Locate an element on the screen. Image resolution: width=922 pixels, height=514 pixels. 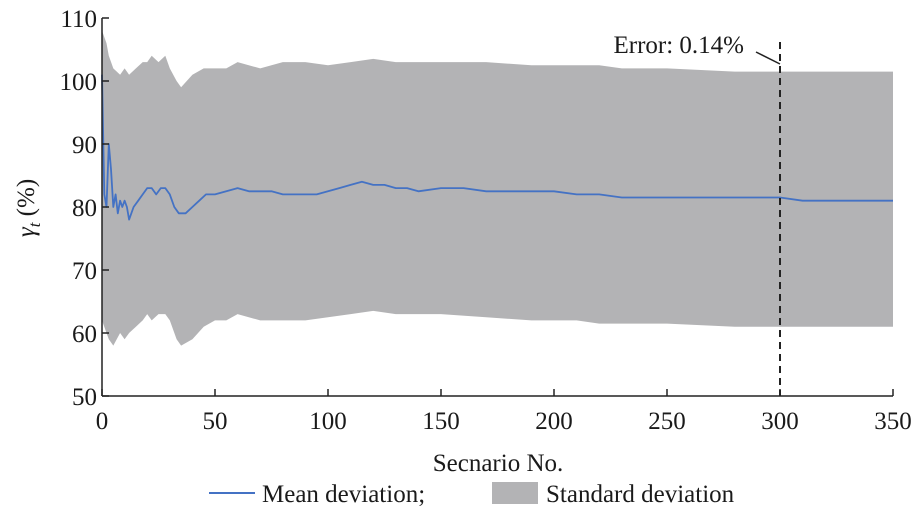
x-tick-label: 200 is located at coordinates (554, 421).